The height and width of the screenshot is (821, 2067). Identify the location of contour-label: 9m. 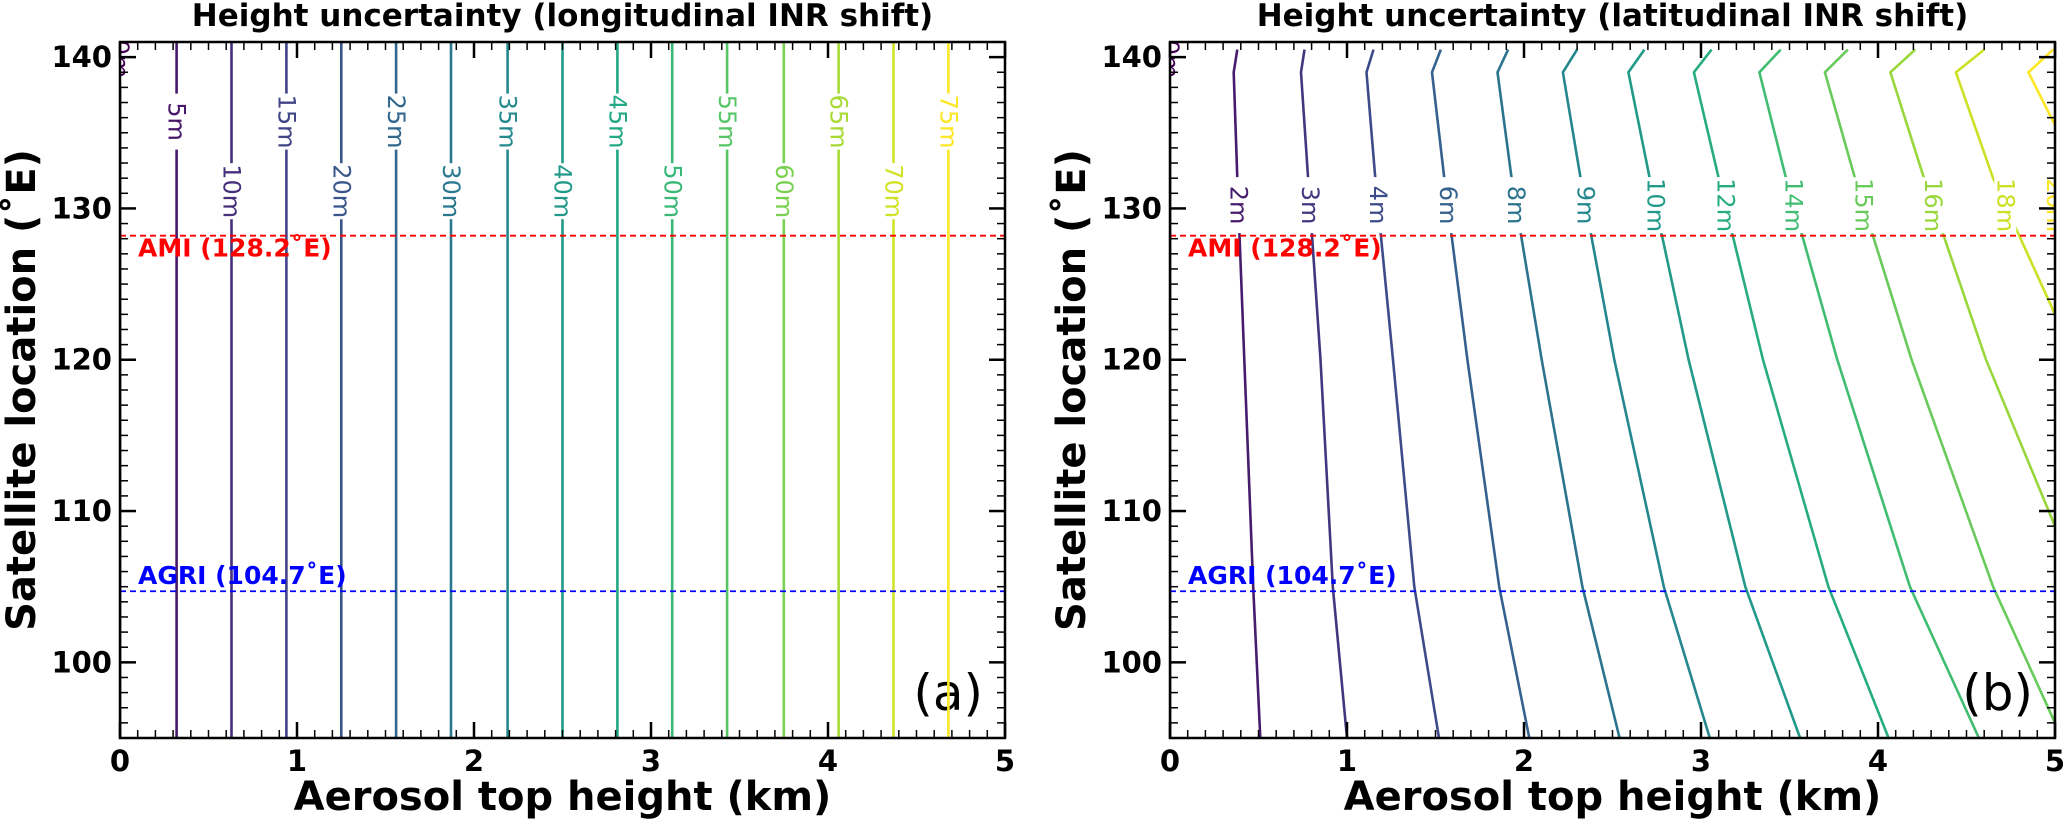
(1586, 205).